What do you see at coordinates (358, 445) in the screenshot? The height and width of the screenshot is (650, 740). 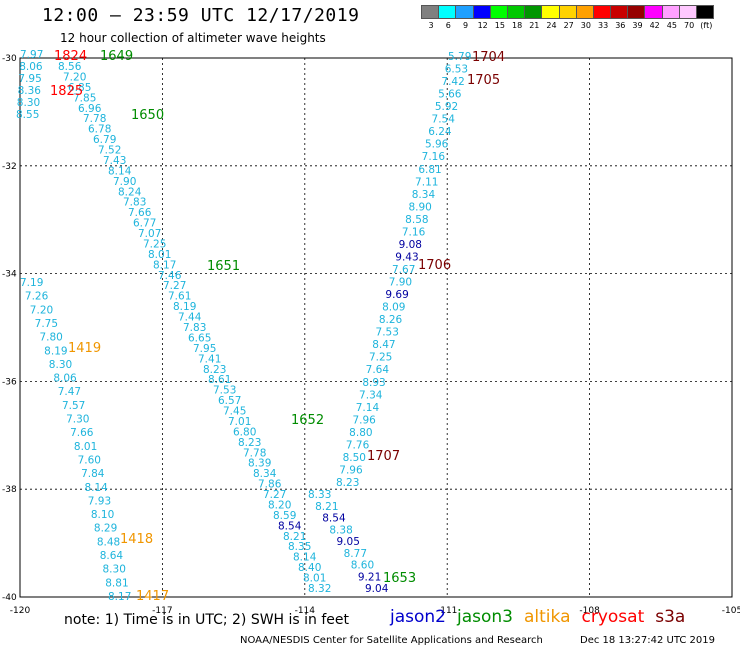 I see `wave-height-value: 7.76` at bounding box center [358, 445].